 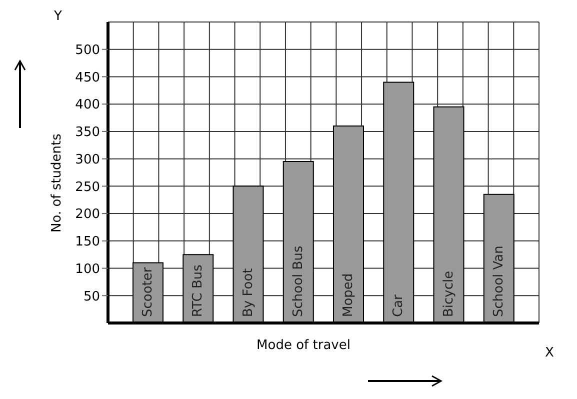 I want to click on y-tick-label: 450, so click(x=87, y=78).